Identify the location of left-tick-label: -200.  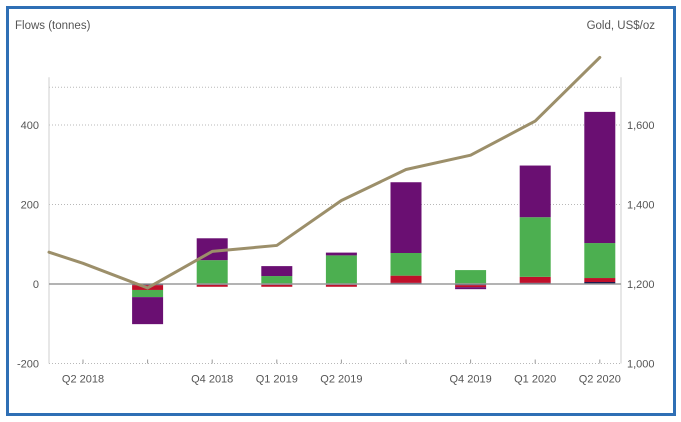
(28, 365).